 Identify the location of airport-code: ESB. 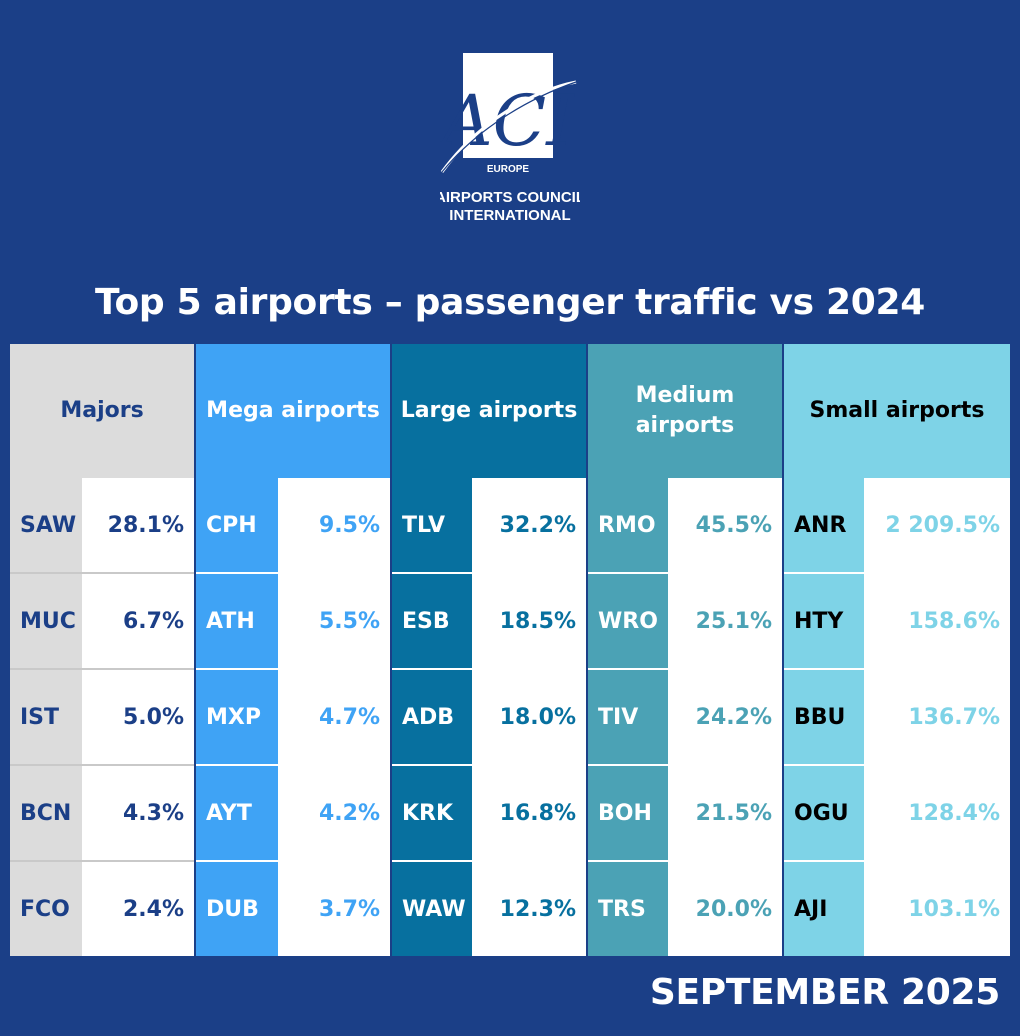
(432, 621).